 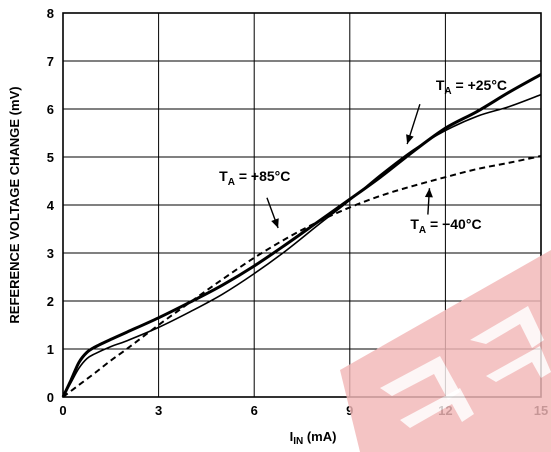 I want to click on series-label-0: TA = +25°C, so click(x=471, y=87).